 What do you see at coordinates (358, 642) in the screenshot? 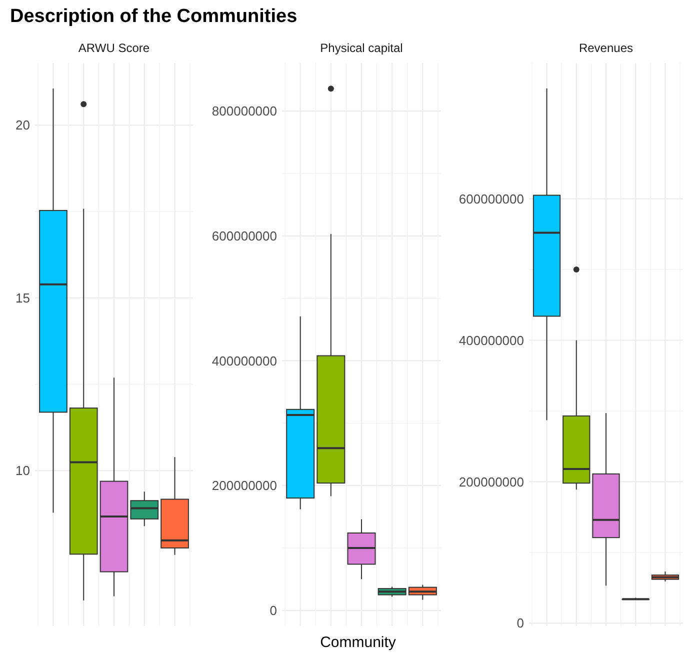
I see `x-axis-title: Community` at bounding box center [358, 642].